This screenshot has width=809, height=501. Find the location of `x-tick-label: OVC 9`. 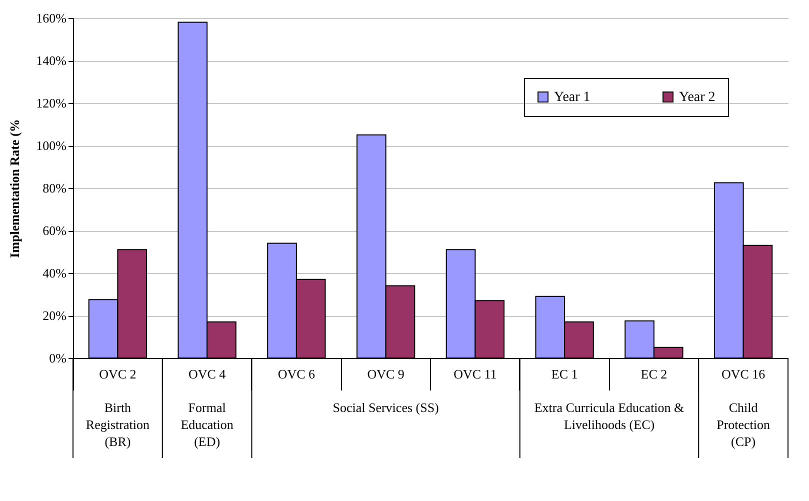

x-tick-label: OVC 9 is located at coordinates (385, 374).